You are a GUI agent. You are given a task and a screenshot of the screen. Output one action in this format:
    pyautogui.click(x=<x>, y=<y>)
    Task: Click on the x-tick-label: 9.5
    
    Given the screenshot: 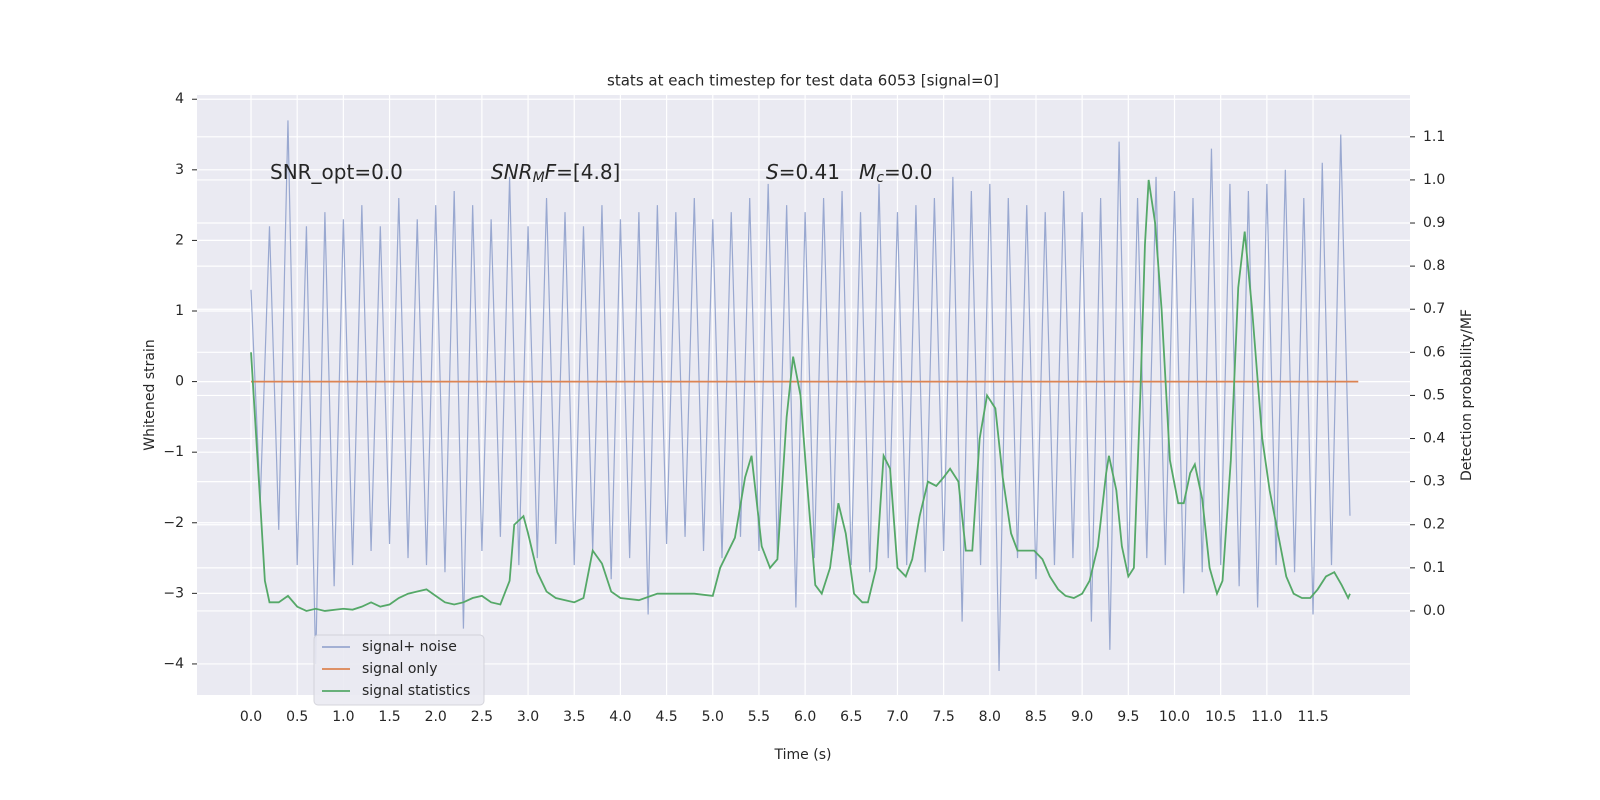 What is the action you would take?
    pyautogui.click(x=1128, y=717)
    